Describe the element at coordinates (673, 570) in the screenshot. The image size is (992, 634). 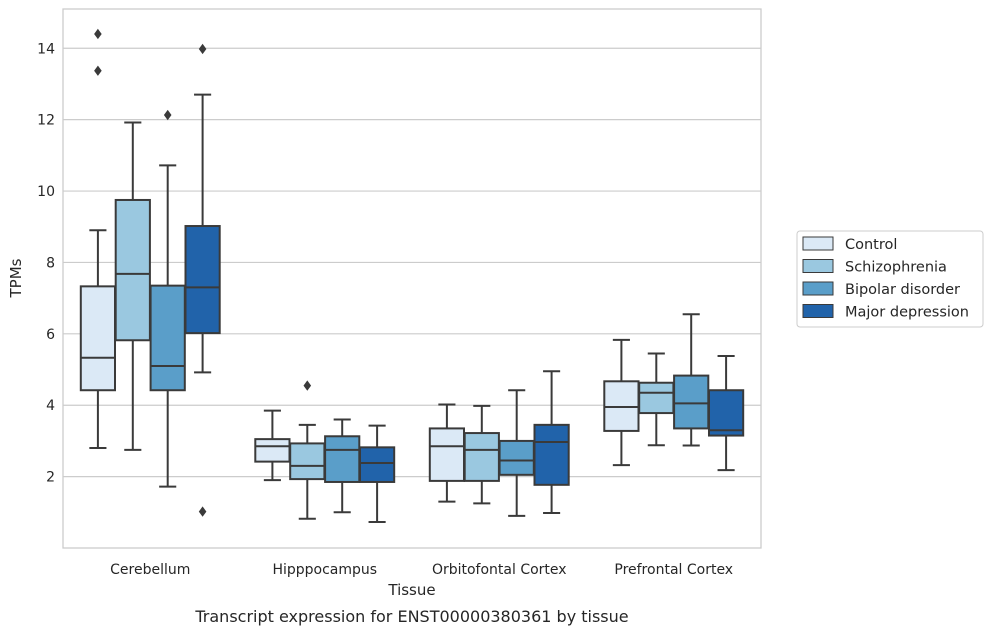
I see `x-tick-label: Prefrontal Cortex` at that location.